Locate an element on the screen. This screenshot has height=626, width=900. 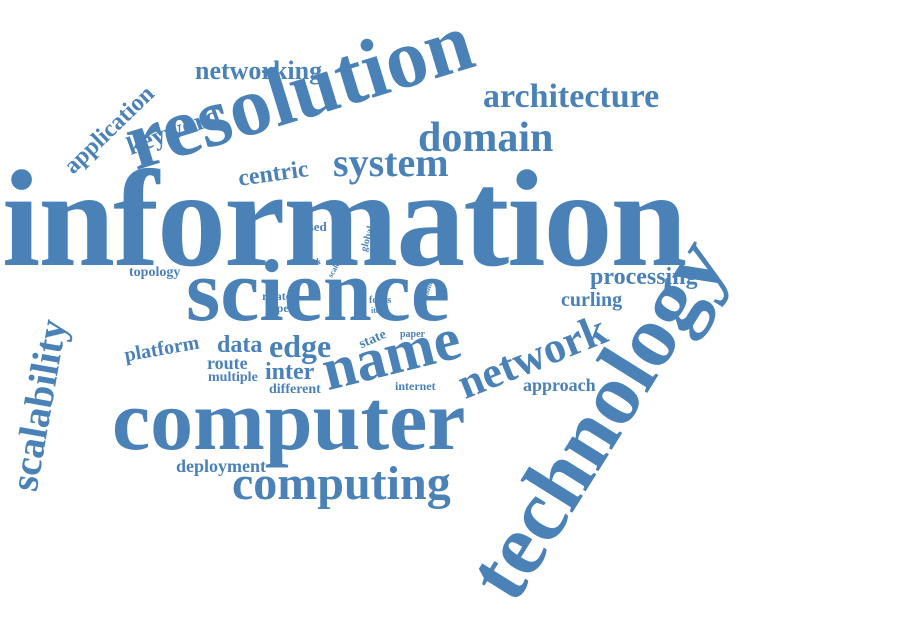
word-computer: computer is located at coordinates (289, 420).